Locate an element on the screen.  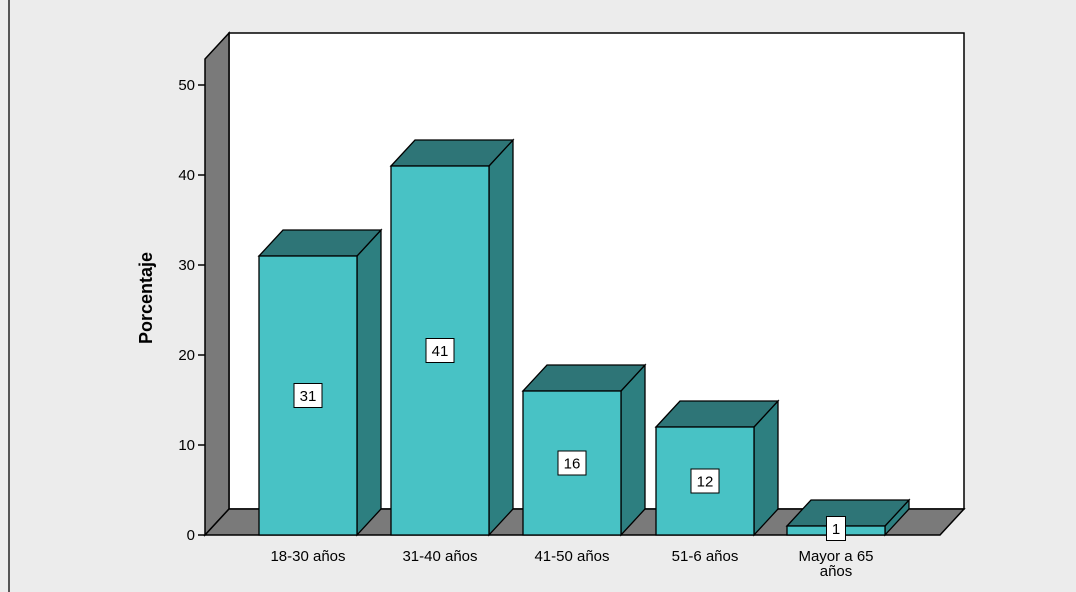
data-label-text: 31 is located at coordinates (308, 396).